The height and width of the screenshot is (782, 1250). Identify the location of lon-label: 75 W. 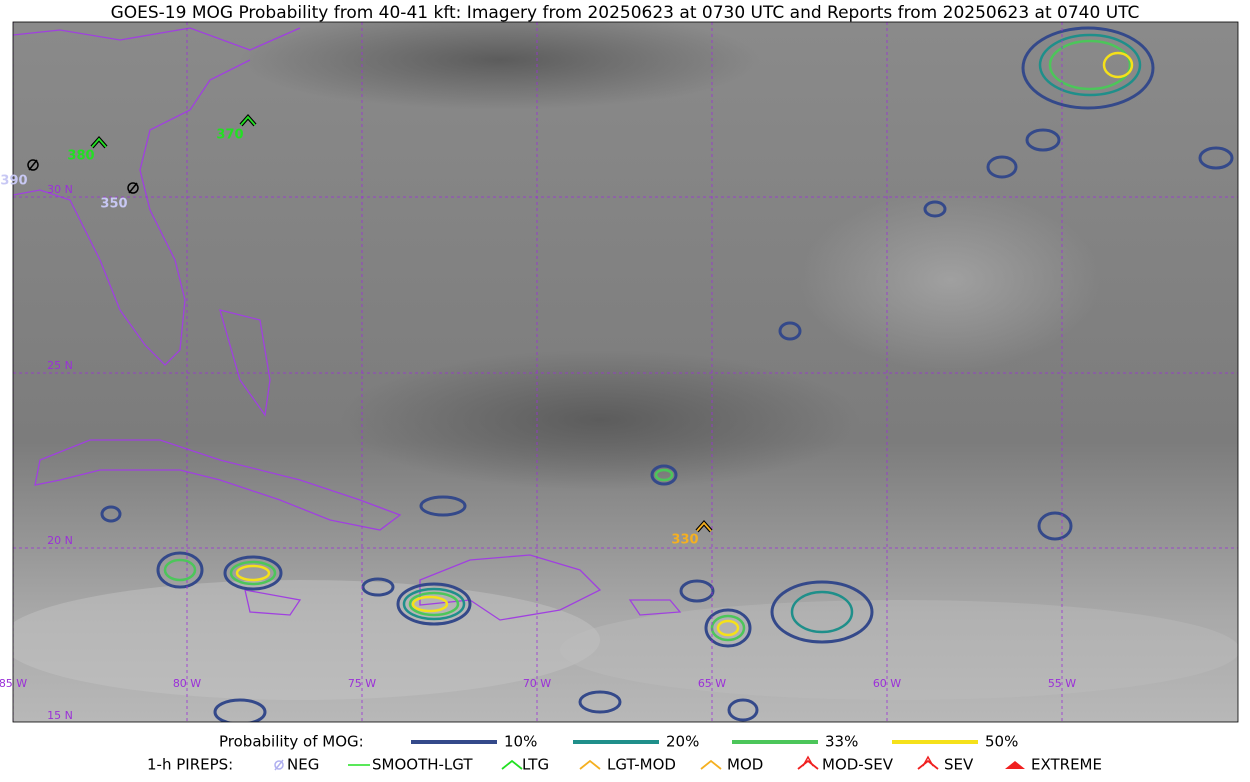
(362, 683).